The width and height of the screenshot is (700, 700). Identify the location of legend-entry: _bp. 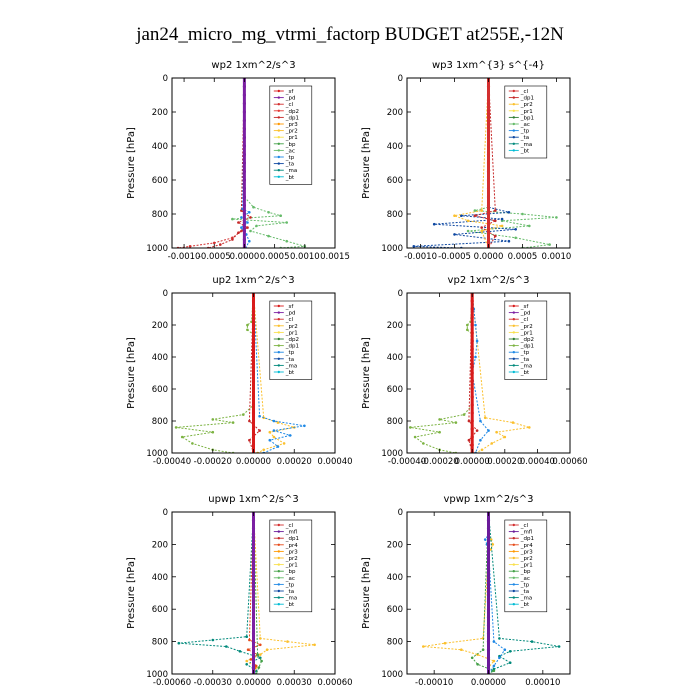
(290, 572).